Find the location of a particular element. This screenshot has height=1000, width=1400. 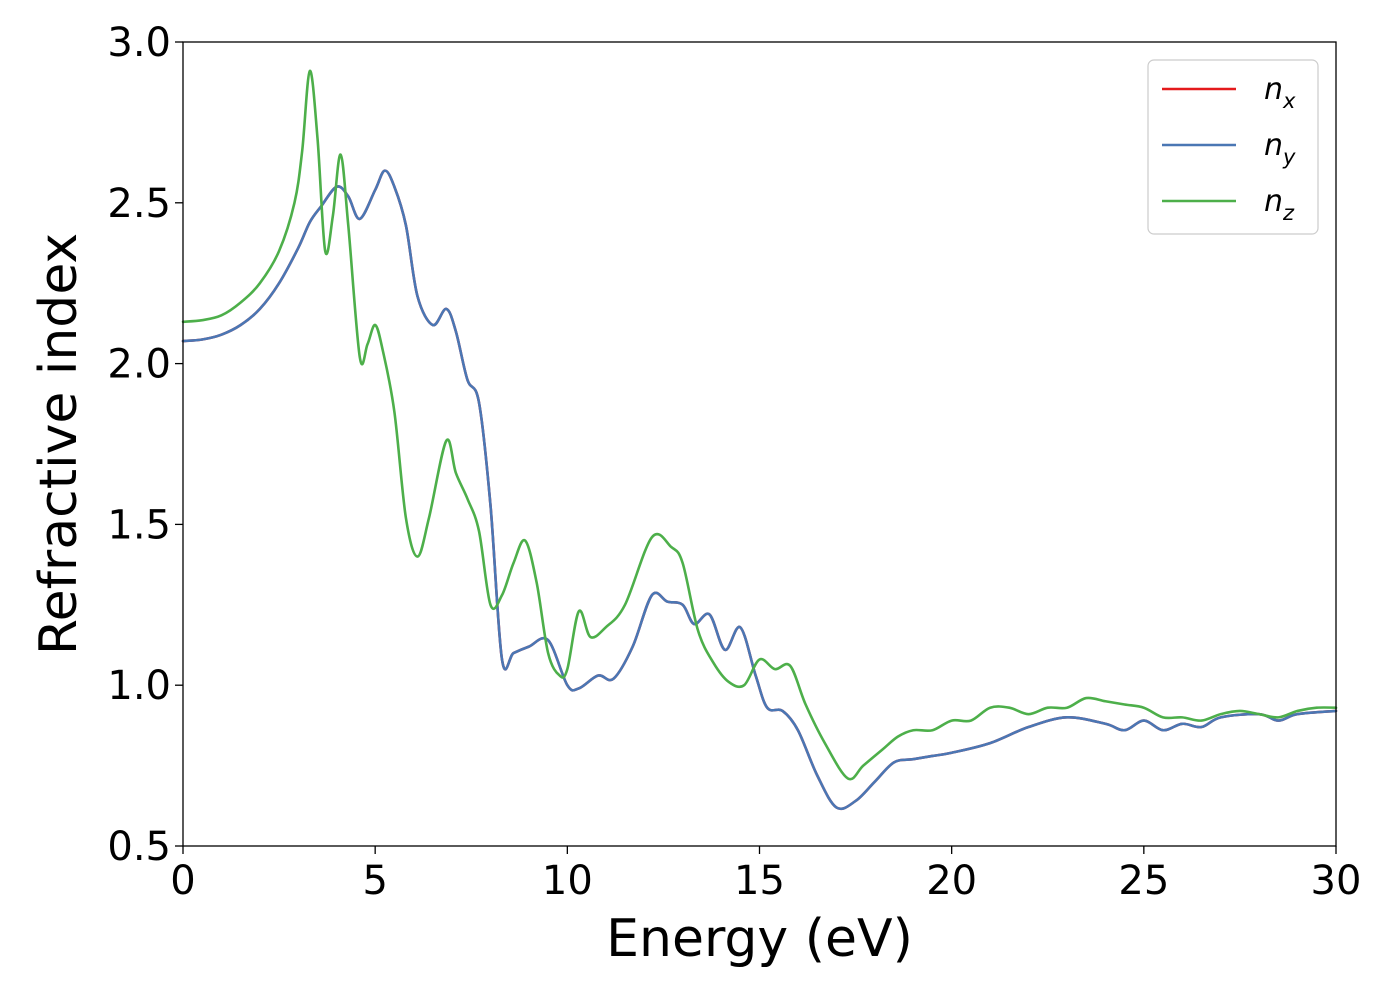

legend-label-y: ny is located at coordinates (1280, 148).